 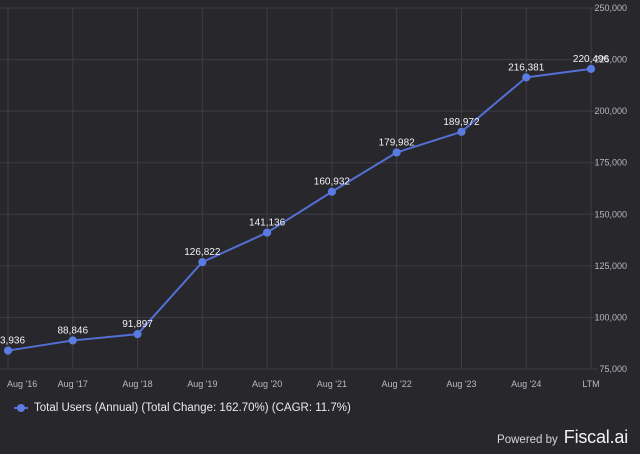 I want to click on x-tick-label: Aug '18, so click(x=137, y=384).